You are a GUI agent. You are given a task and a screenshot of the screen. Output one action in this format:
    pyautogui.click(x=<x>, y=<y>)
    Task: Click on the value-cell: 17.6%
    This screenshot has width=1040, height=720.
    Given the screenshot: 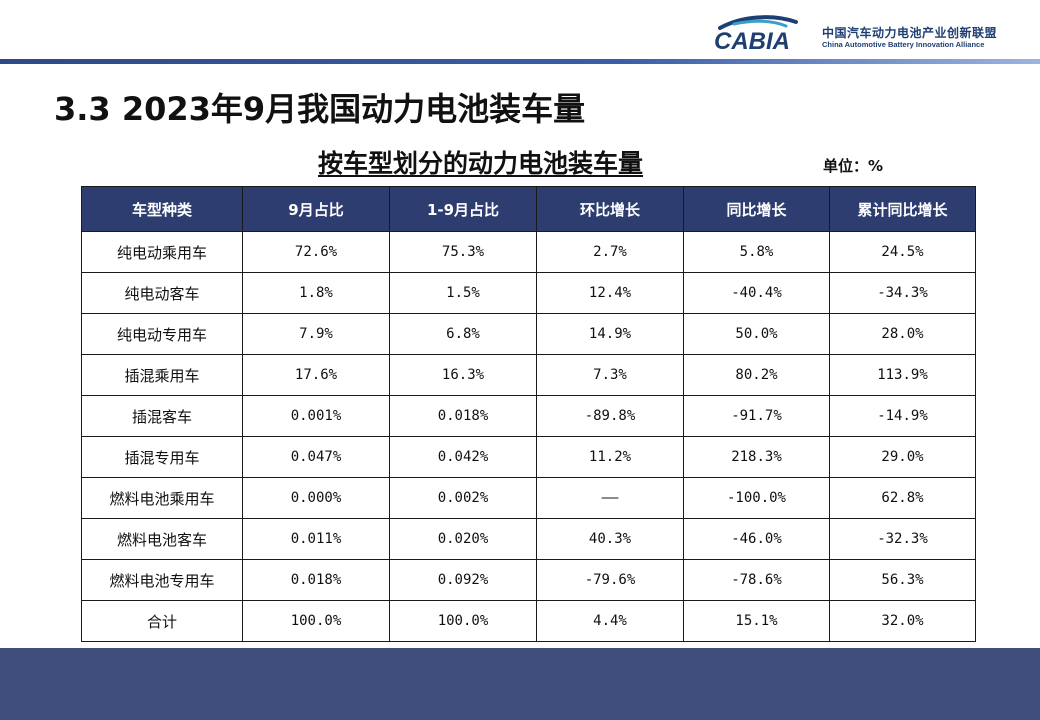 What is the action you would take?
    pyautogui.click(x=316, y=375)
    